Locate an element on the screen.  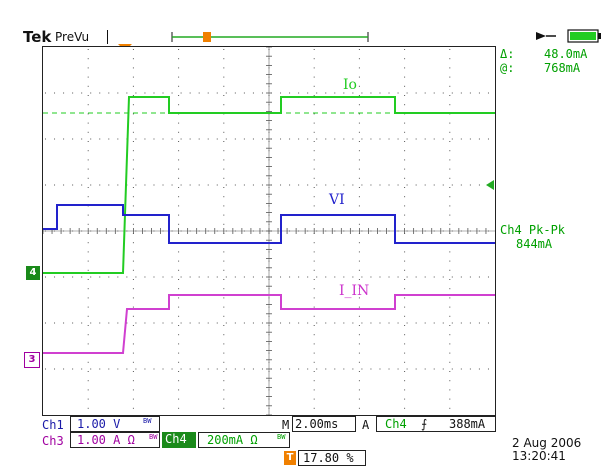
ch3-bw-limit: BW is located at coordinates (153, 437).